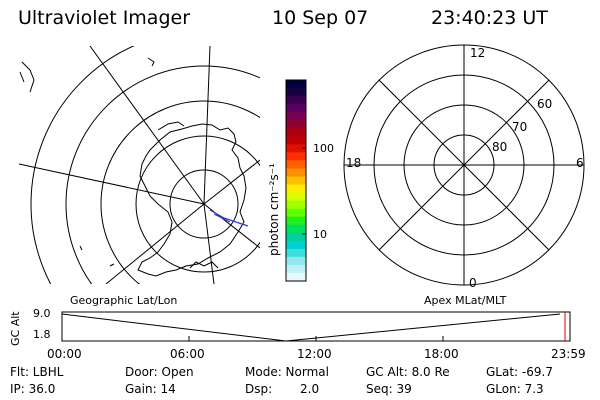  What do you see at coordinates (287, 372) in the screenshot?
I see `status-mode: Mode: Normal` at bounding box center [287, 372].